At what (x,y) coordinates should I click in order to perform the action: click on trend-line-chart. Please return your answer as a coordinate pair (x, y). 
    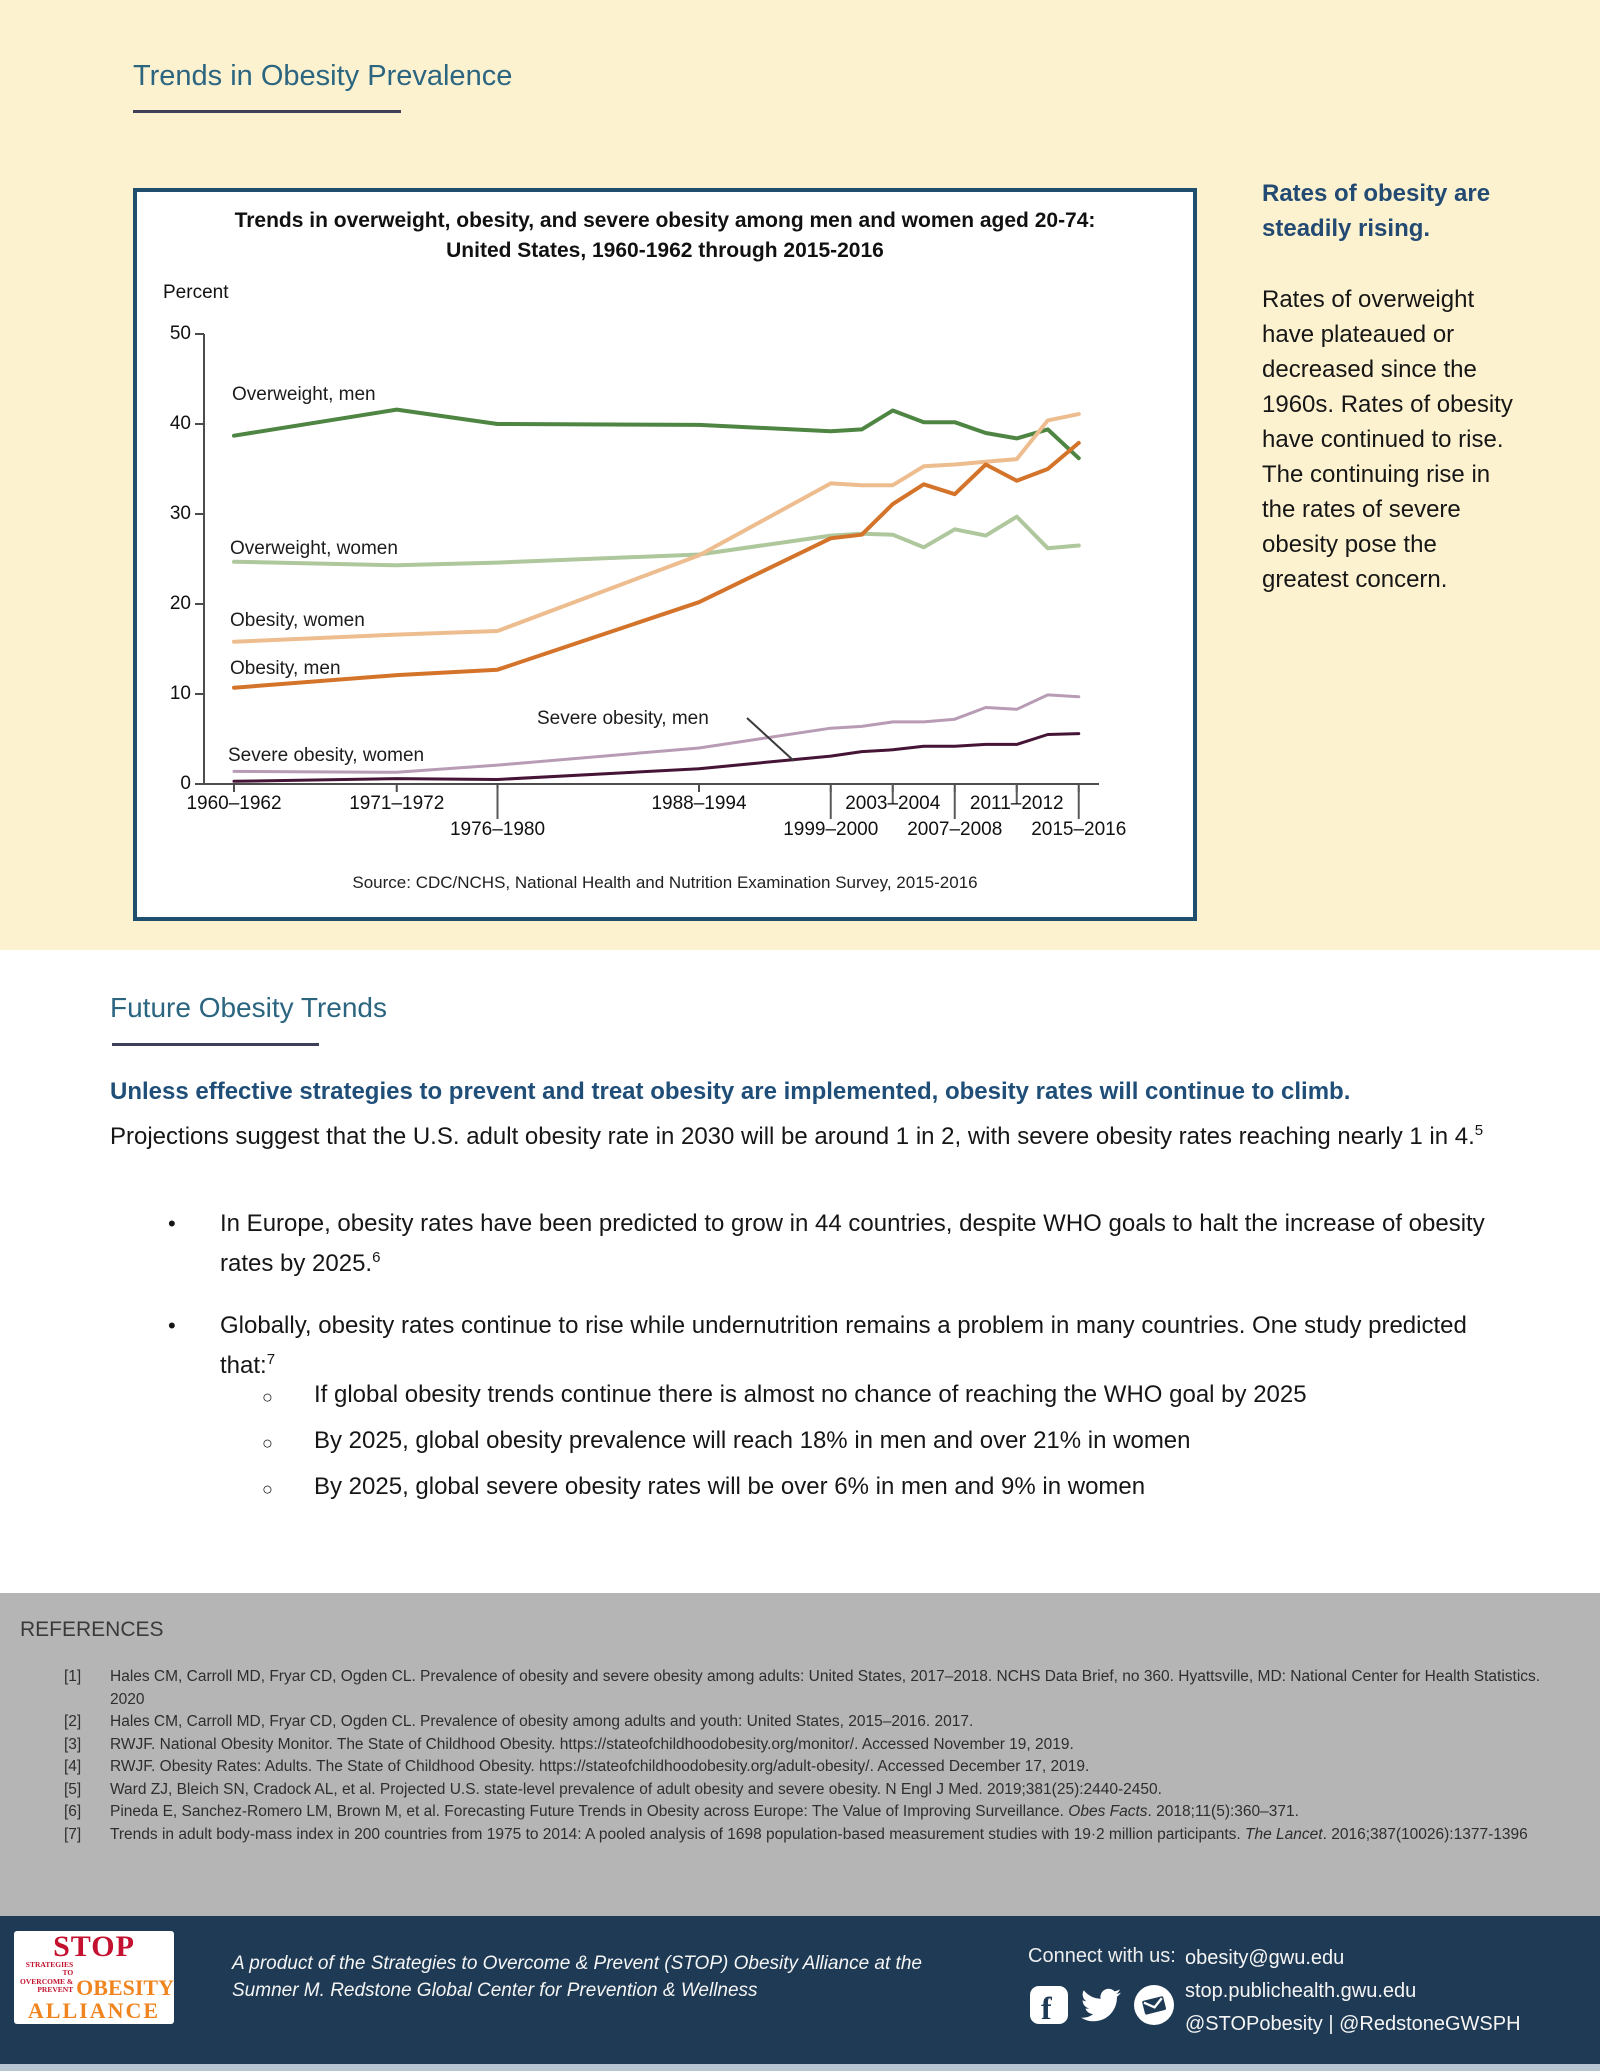
    Looking at the image, I should click on (647, 576).